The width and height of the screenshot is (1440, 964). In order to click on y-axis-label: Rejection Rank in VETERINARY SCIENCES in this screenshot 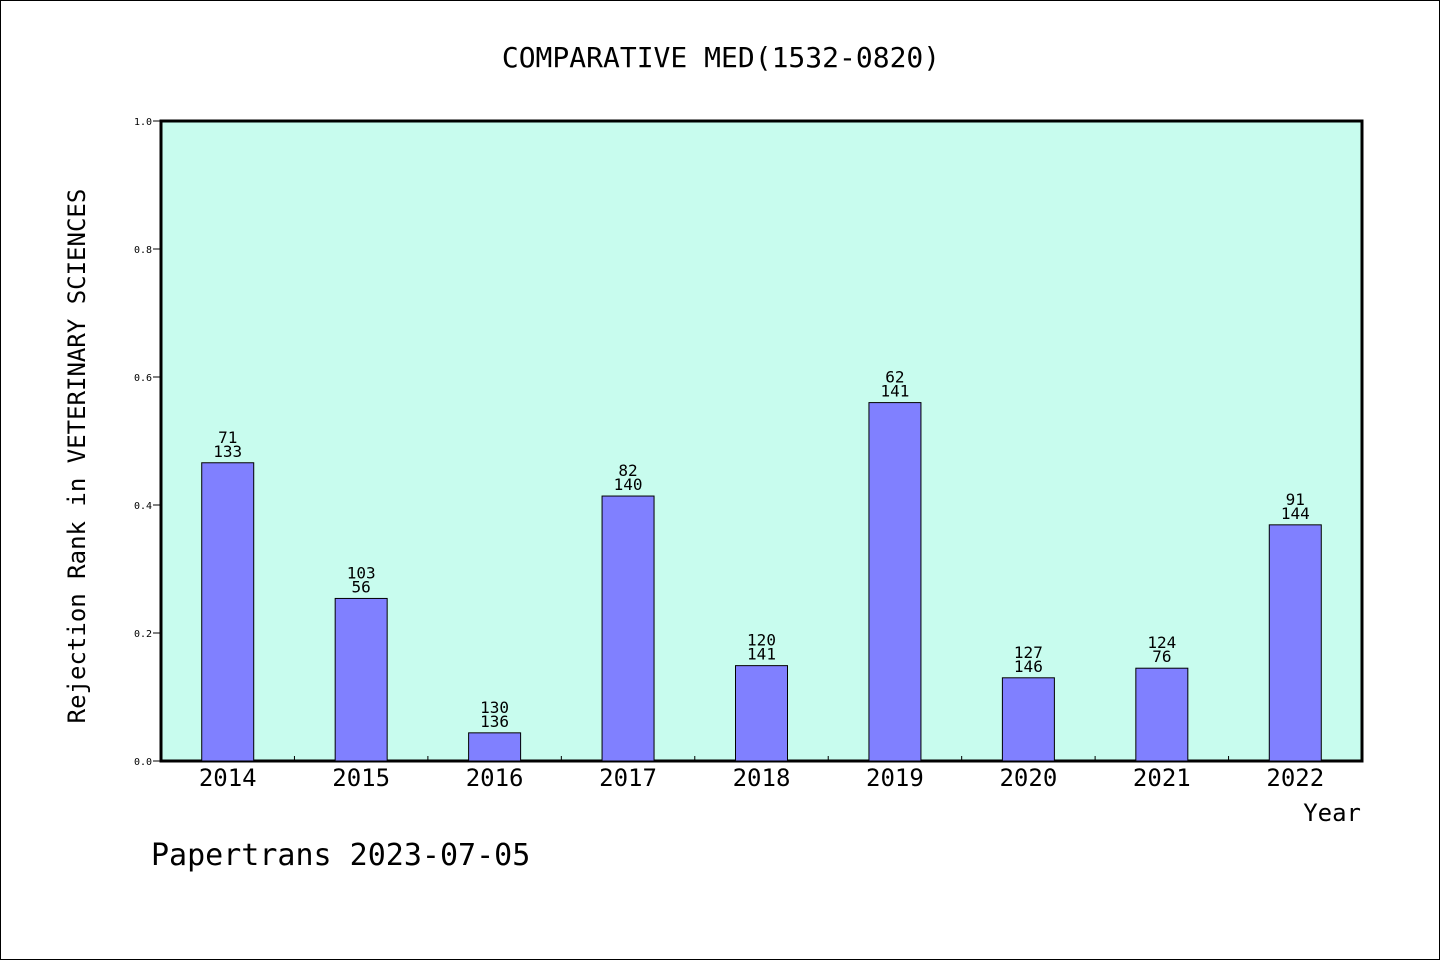, I will do `click(77, 456)`.